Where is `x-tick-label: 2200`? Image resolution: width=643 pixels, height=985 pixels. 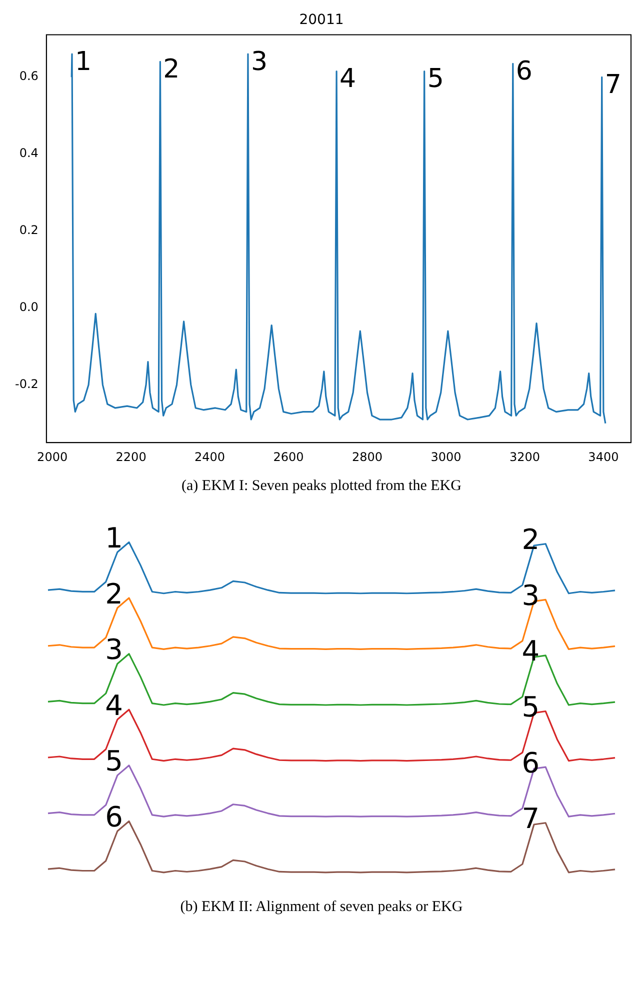
x-tick-label: 2200 is located at coordinates (131, 457).